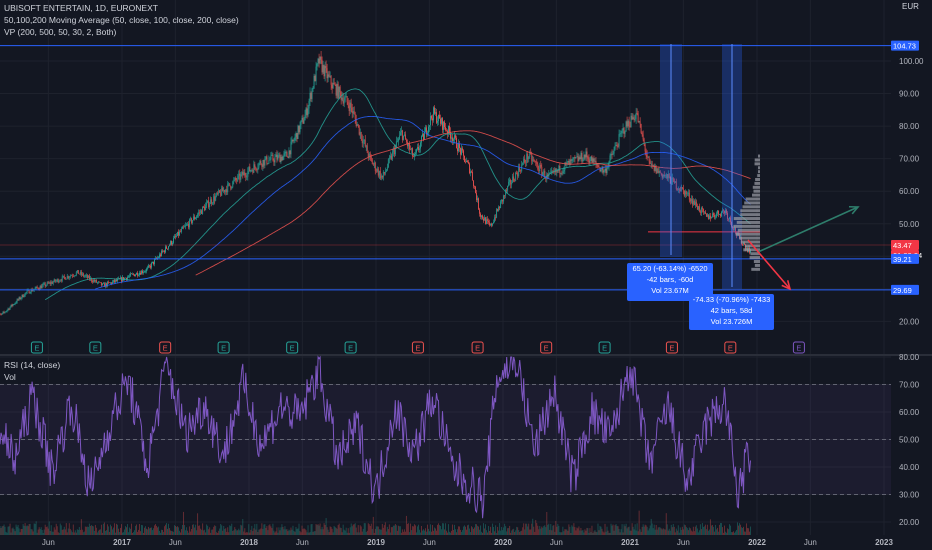 The height and width of the screenshot is (550, 932). I want to click on rsi-legend: RSI (14, close), so click(32, 365).